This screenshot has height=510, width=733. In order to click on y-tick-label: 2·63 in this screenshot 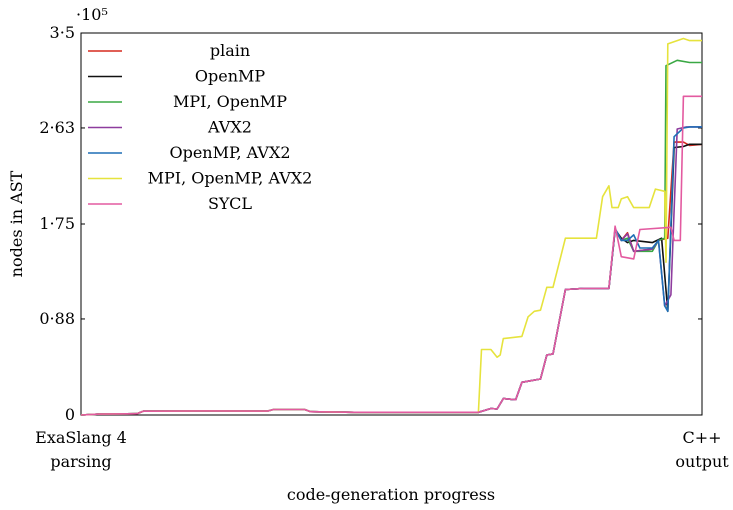, I will do `click(57, 127)`.